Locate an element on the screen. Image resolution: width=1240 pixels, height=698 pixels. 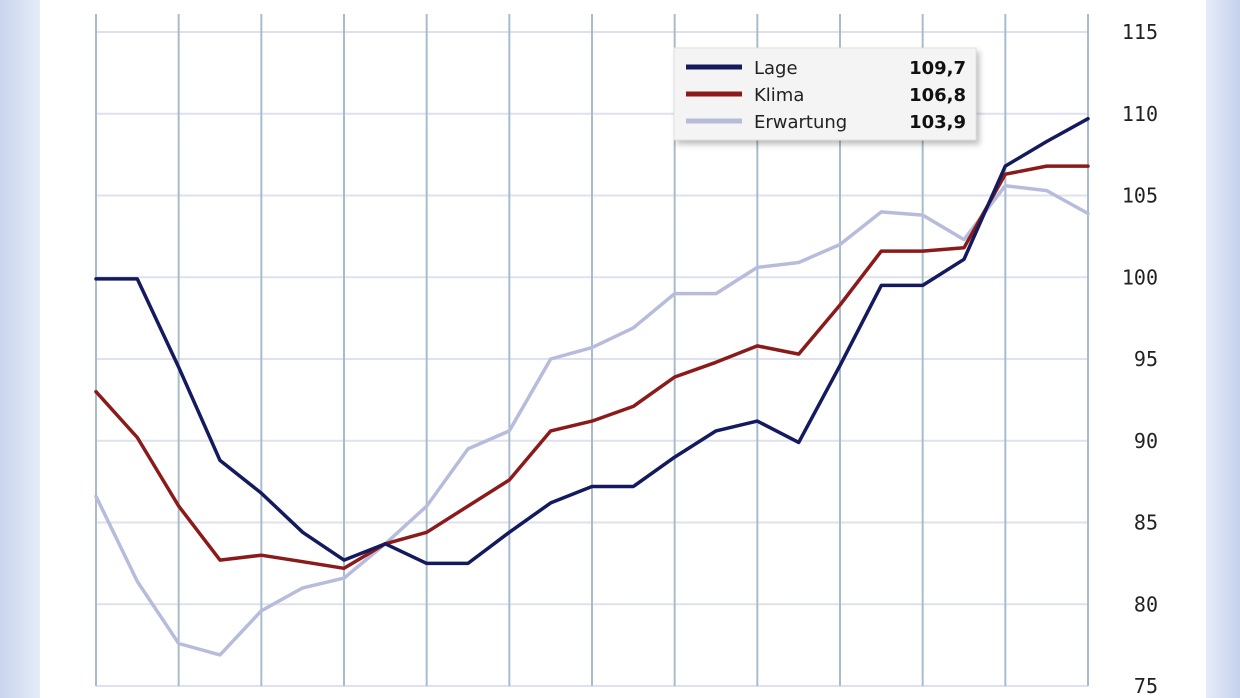
legend-label-klima: Klima is located at coordinates (779, 95).